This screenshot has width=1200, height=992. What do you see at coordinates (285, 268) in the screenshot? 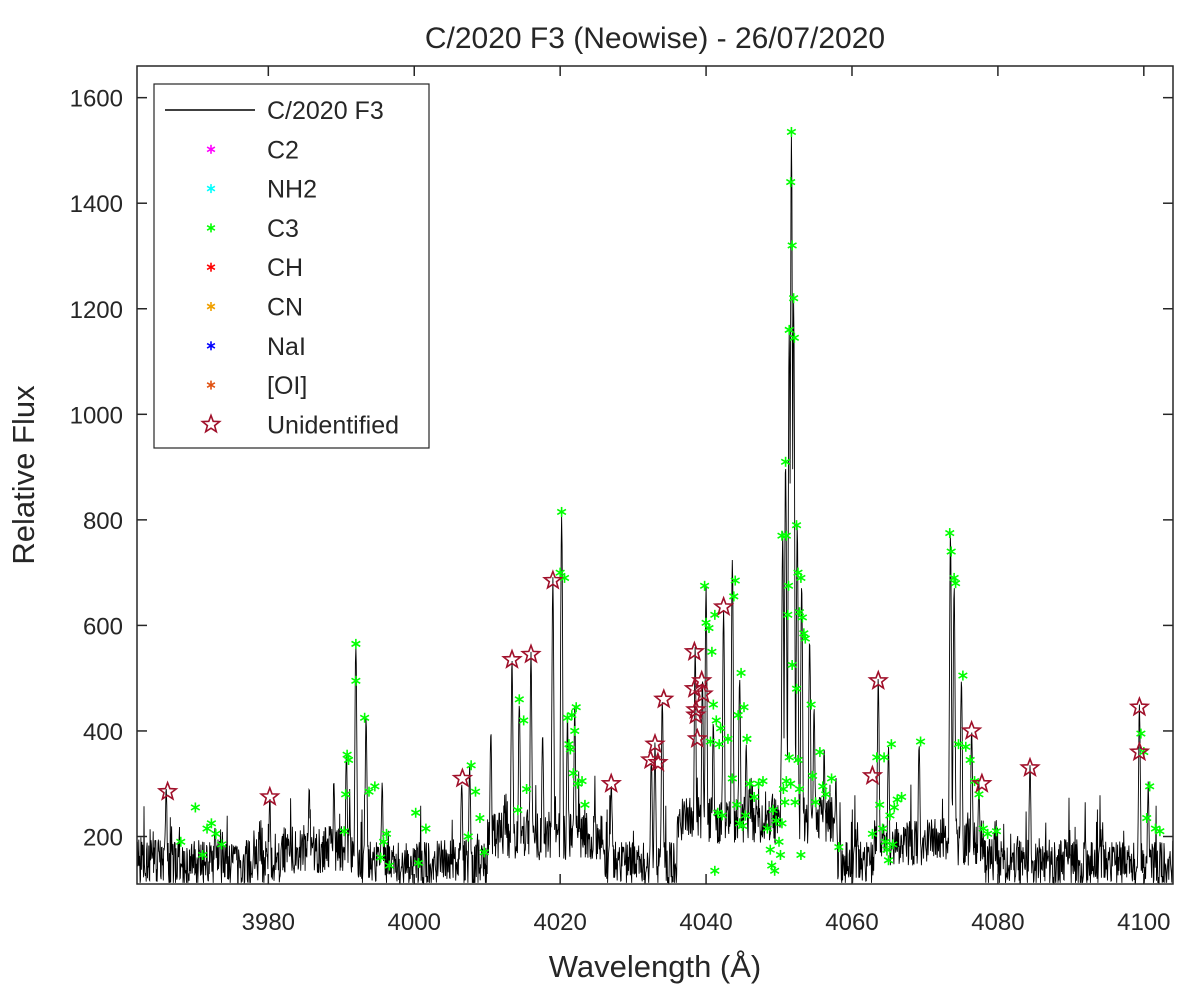
I see `legend-label: CH` at bounding box center [285, 268].